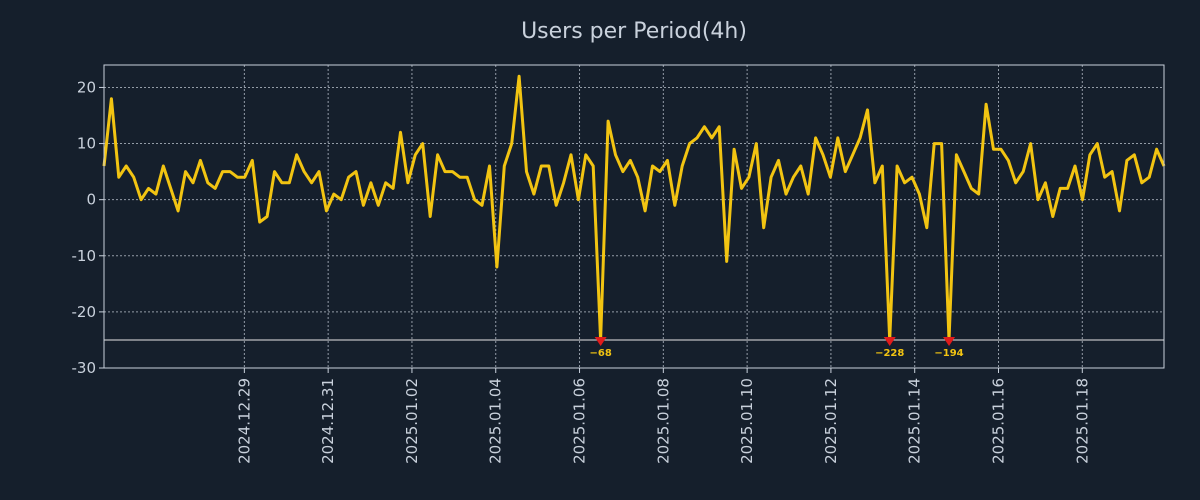 This screenshot has width=1200, height=500. What do you see at coordinates (634, 31) in the screenshot?
I see `chart-title: Users per Period(4h)` at bounding box center [634, 31].